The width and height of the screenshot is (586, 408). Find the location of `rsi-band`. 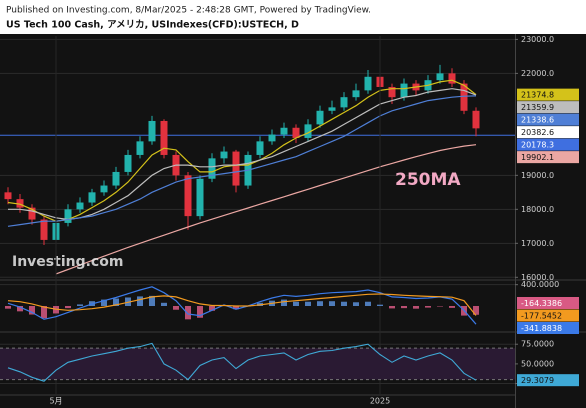

rsi-band is located at coordinates (257, 364).